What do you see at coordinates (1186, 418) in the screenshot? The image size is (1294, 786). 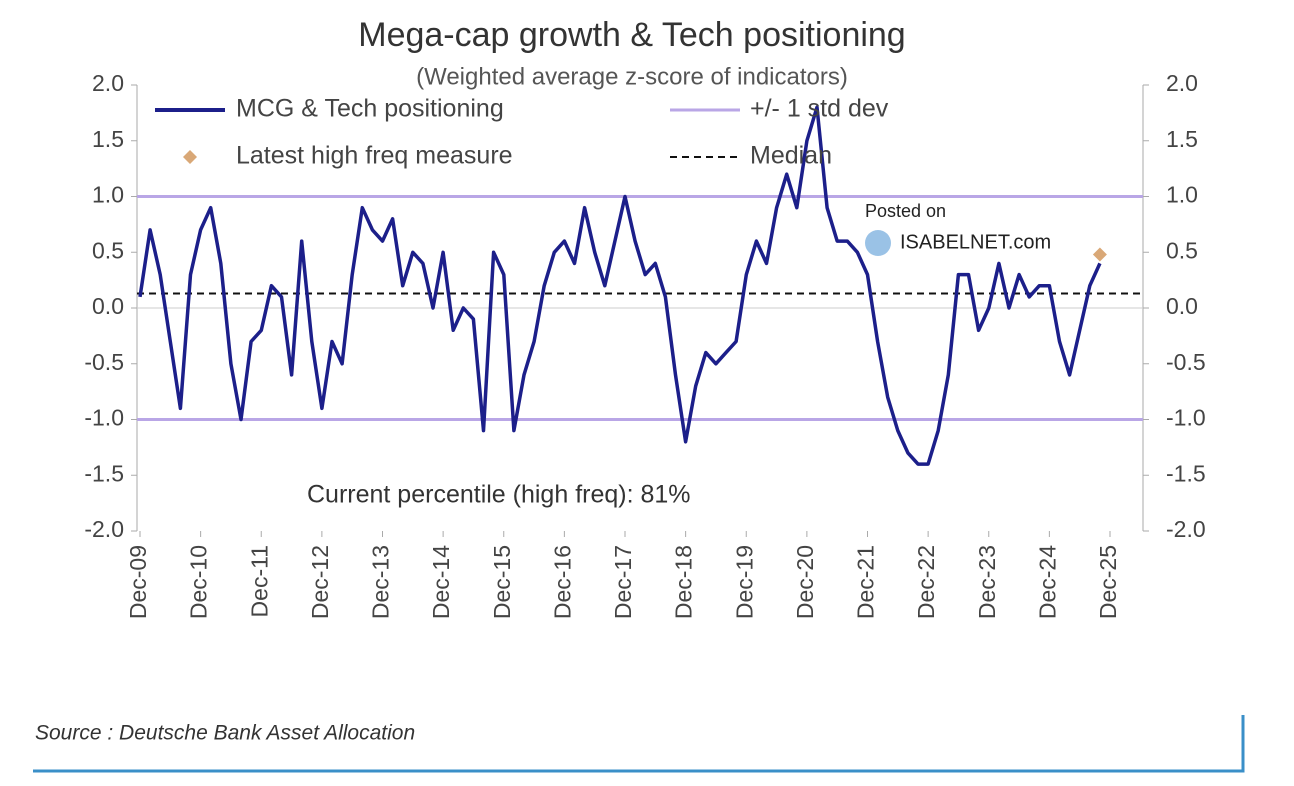 I see `y2-tick-label: -1.0` at bounding box center [1186, 418].